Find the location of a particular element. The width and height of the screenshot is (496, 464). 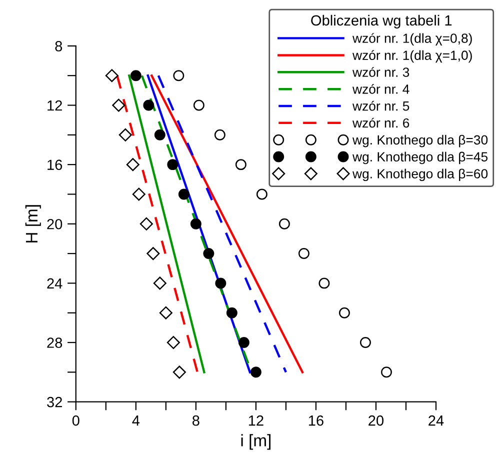

y-tick-label: 8 is located at coordinates (58, 46).